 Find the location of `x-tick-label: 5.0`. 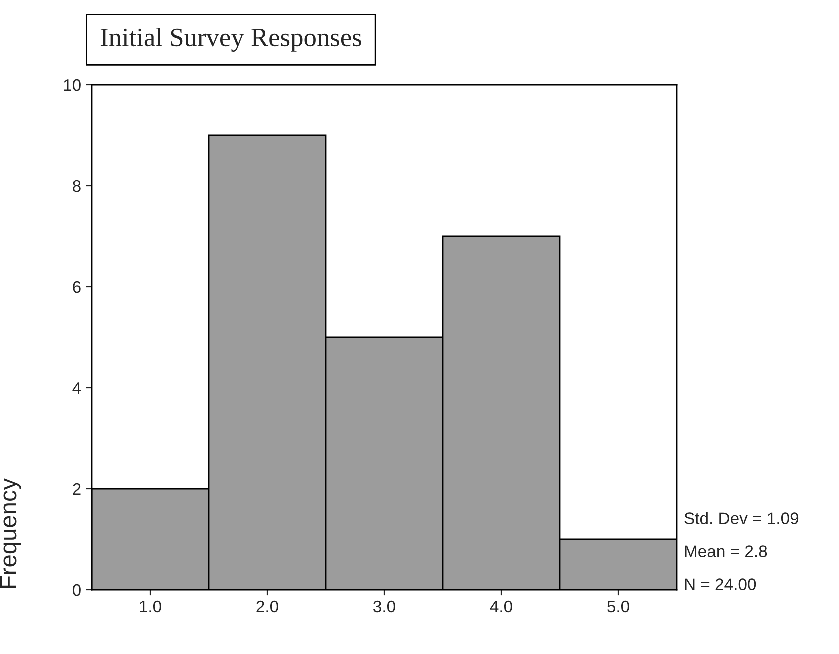

x-tick-label: 5.0 is located at coordinates (619, 606).